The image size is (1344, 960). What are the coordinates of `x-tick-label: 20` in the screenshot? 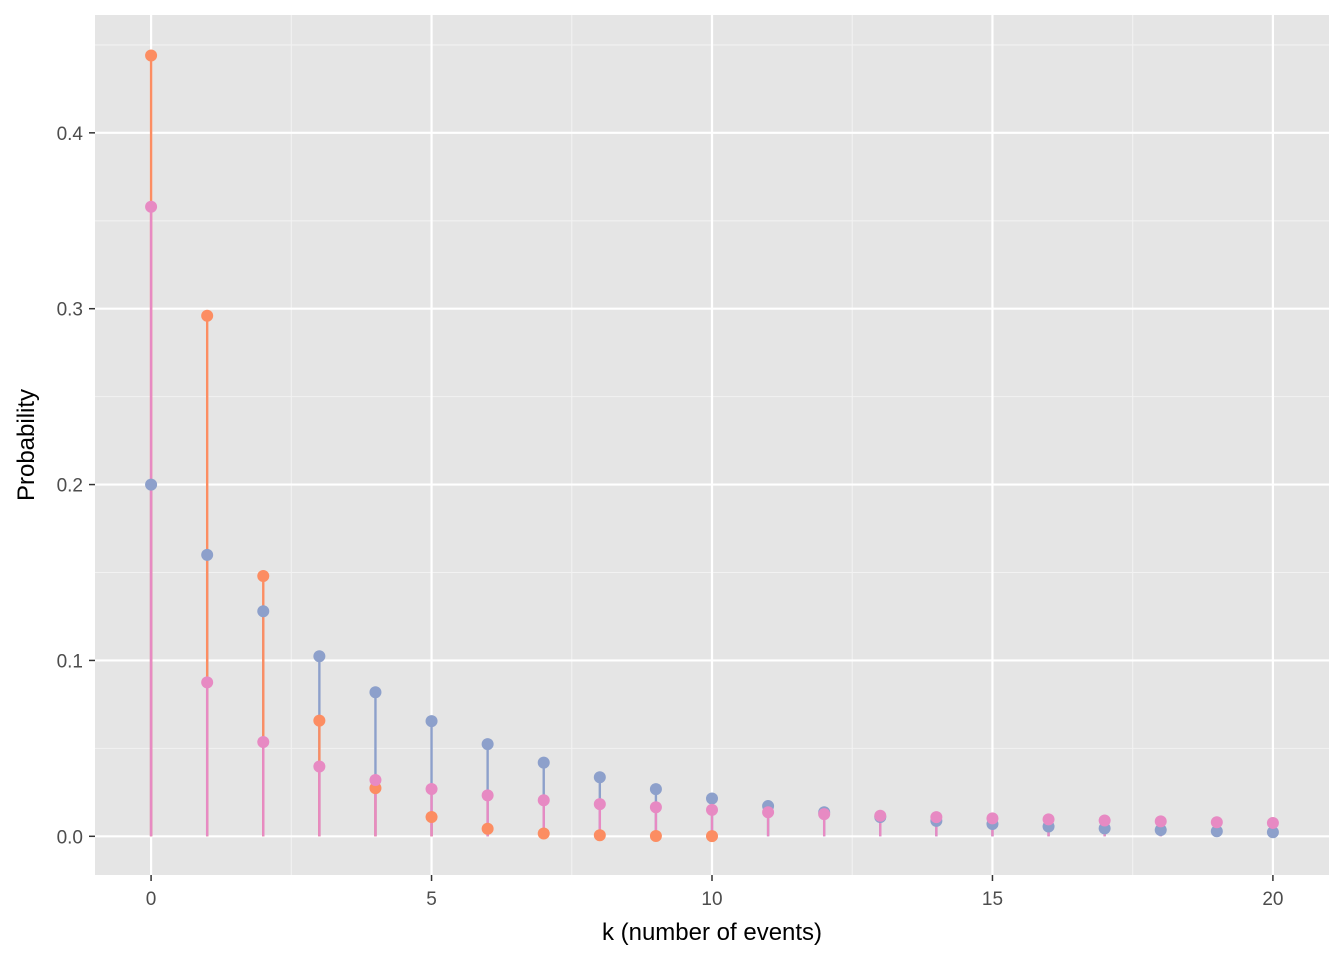 It's located at (1272, 899).